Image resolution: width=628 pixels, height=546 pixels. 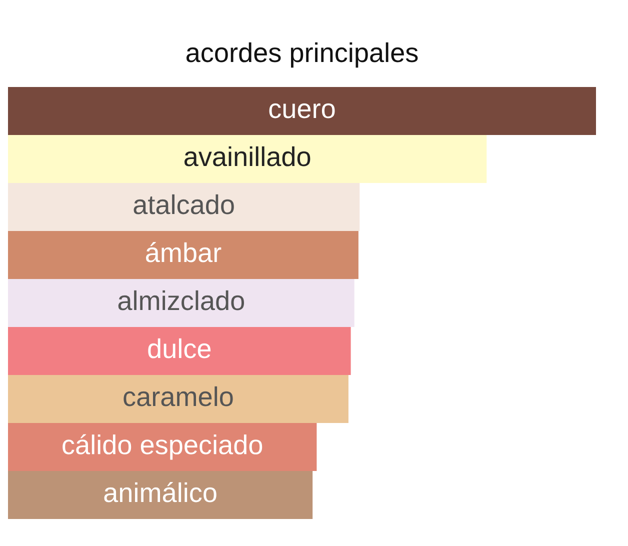 What do you see at coordinates (302, 55) in the screenshot?
I see `chart-title: acordes principales` at bounding box center [302, 55].